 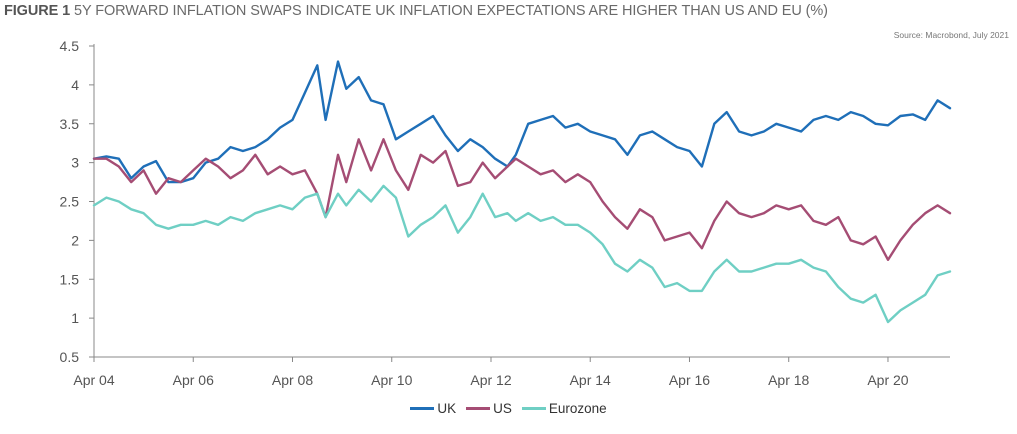 What do you see at coordinates (502, 408) in the screenshot?
I see `legend-label: US` at bounding box center [502, 408].